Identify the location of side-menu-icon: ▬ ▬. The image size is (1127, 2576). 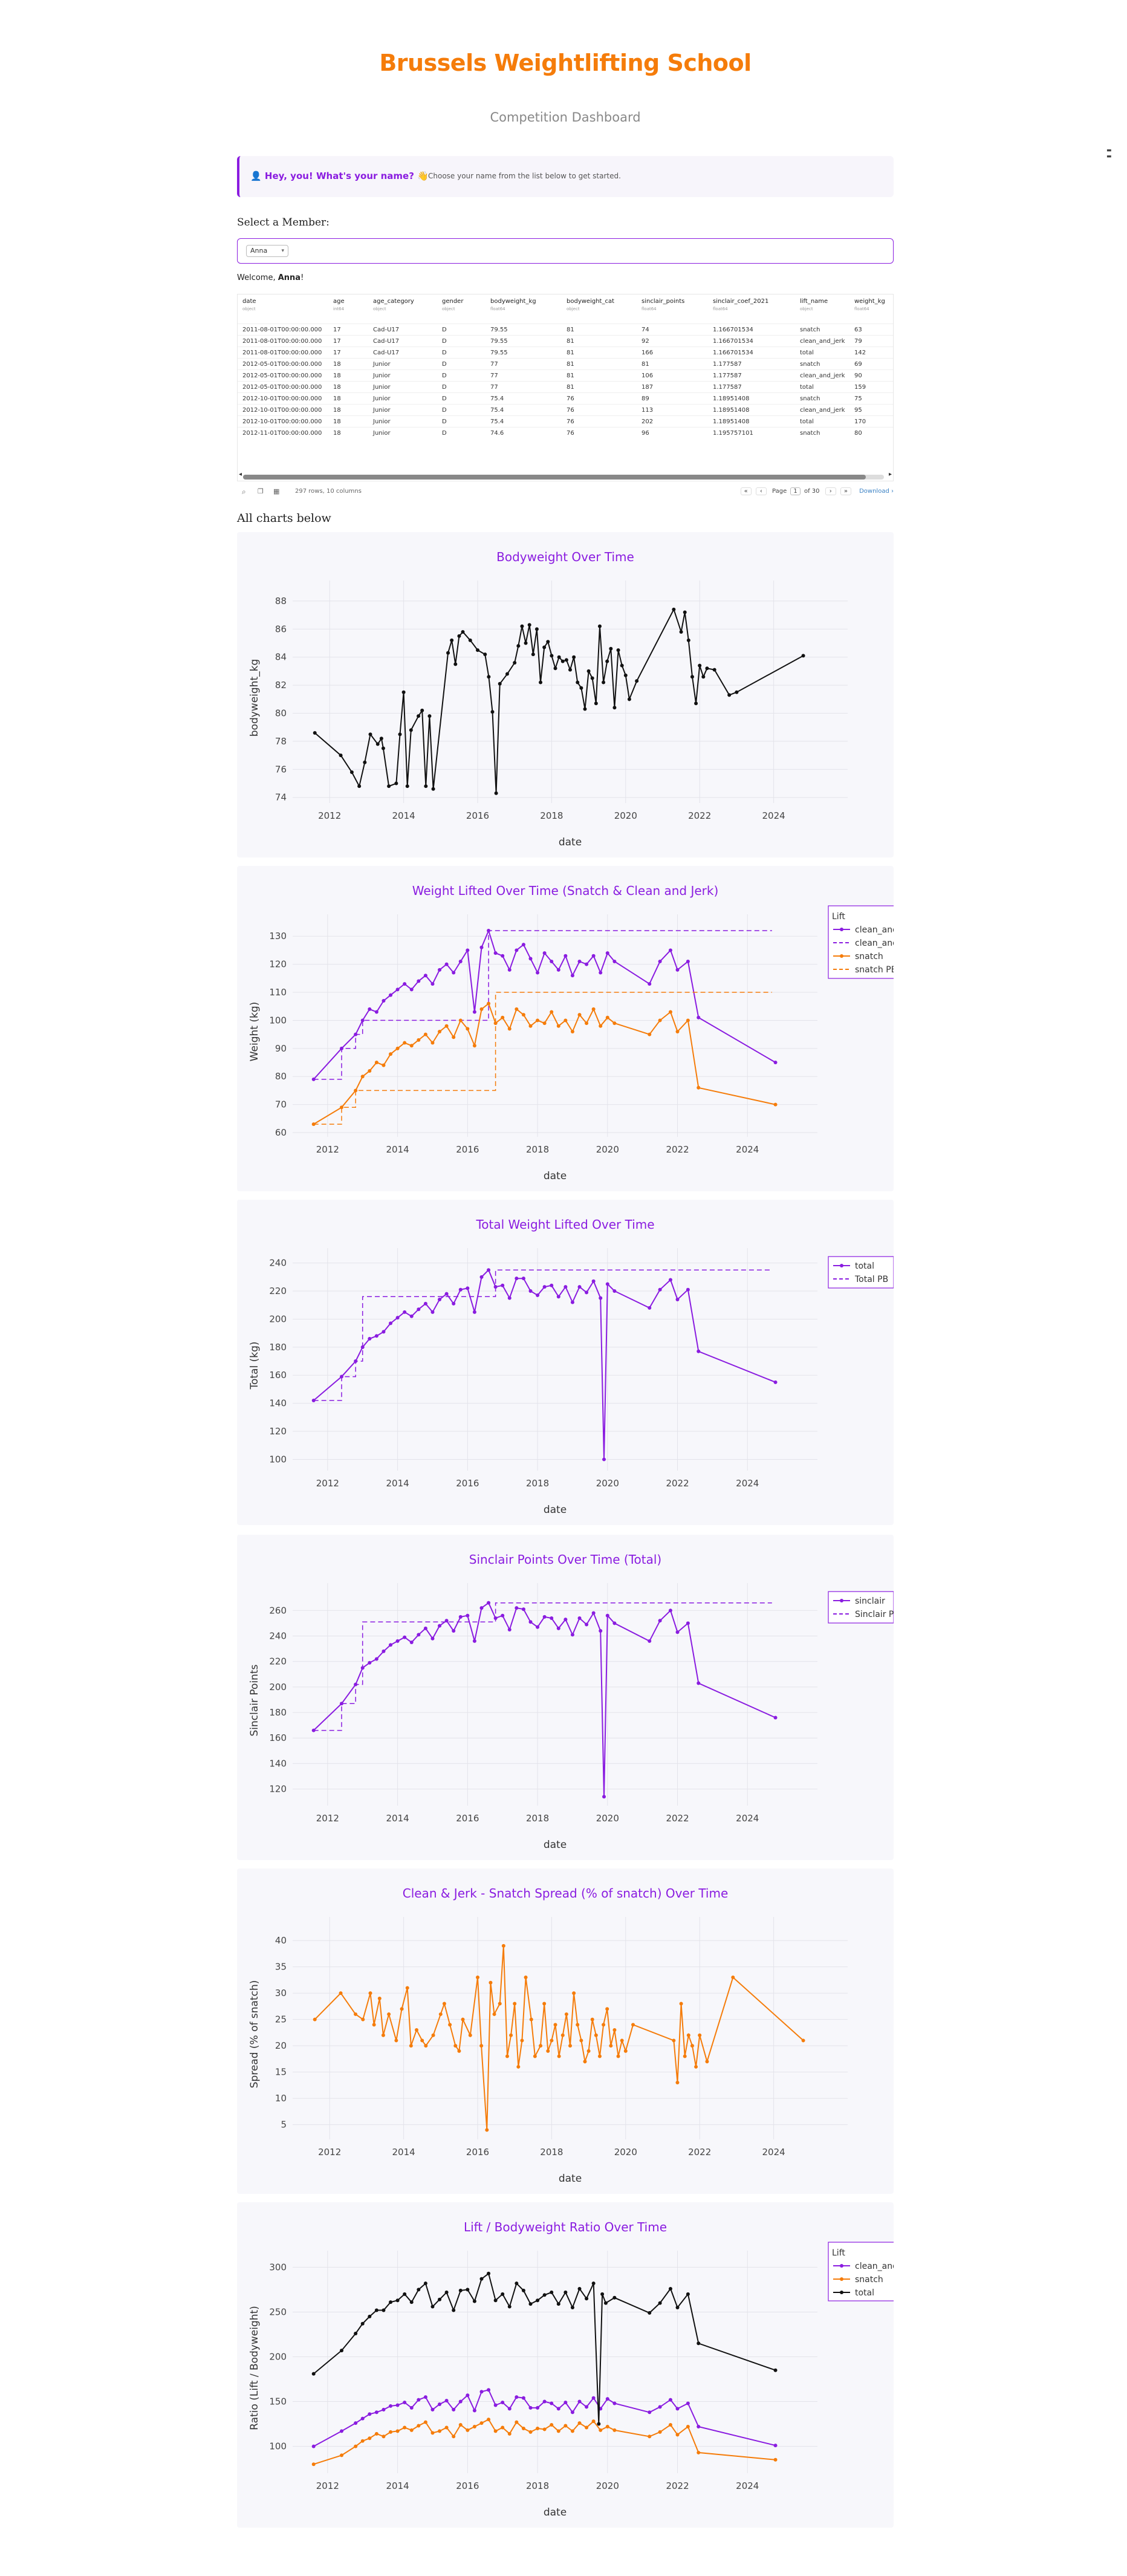
(1109, 151).